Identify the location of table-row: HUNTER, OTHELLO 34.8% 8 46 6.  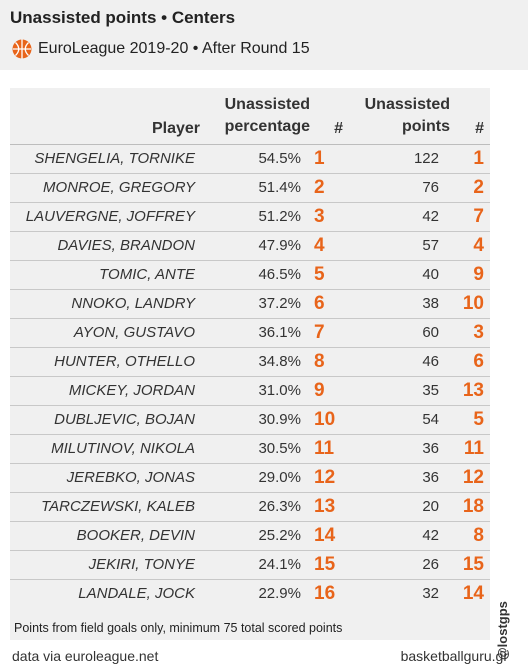
(250, 361).